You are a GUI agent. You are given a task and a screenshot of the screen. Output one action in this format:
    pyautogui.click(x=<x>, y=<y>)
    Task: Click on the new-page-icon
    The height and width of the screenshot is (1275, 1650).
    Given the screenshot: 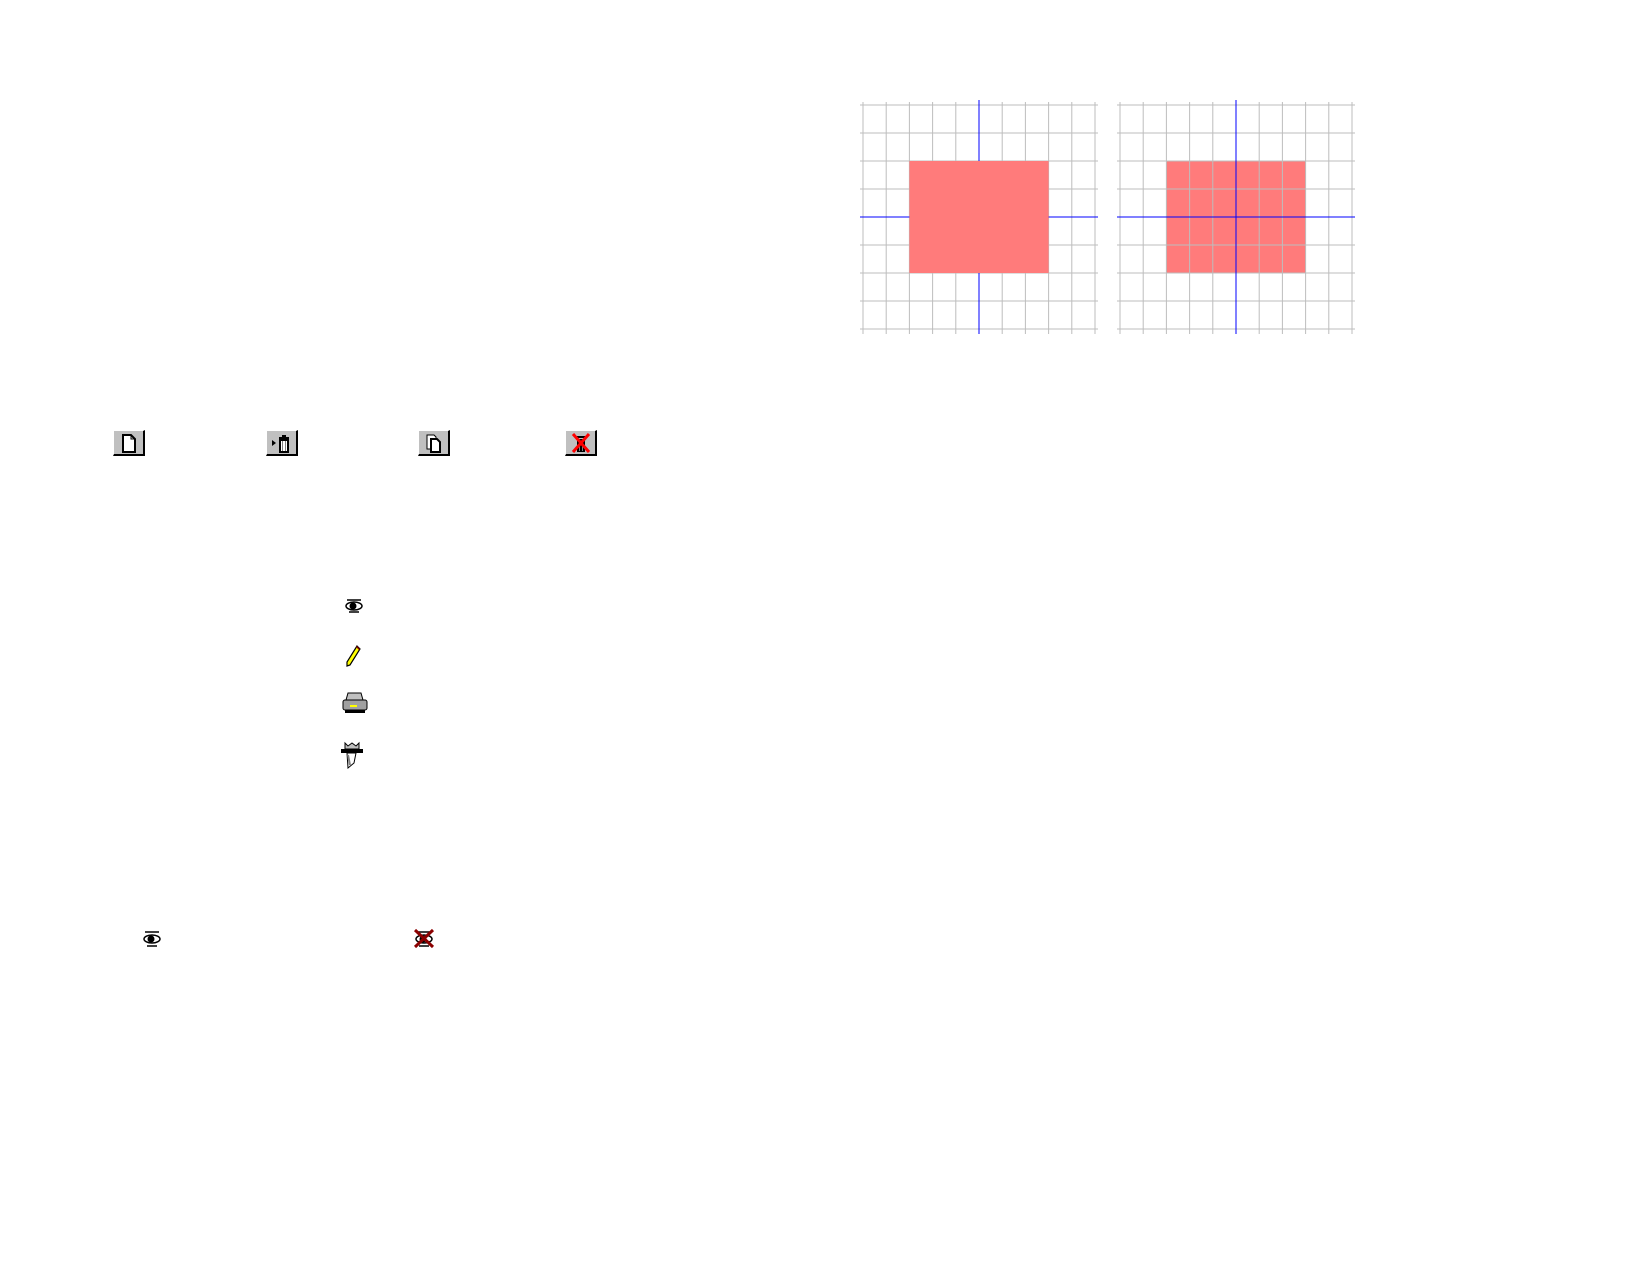 What is the action you would take?
    pyautogui.click(x=129, y=443)
    